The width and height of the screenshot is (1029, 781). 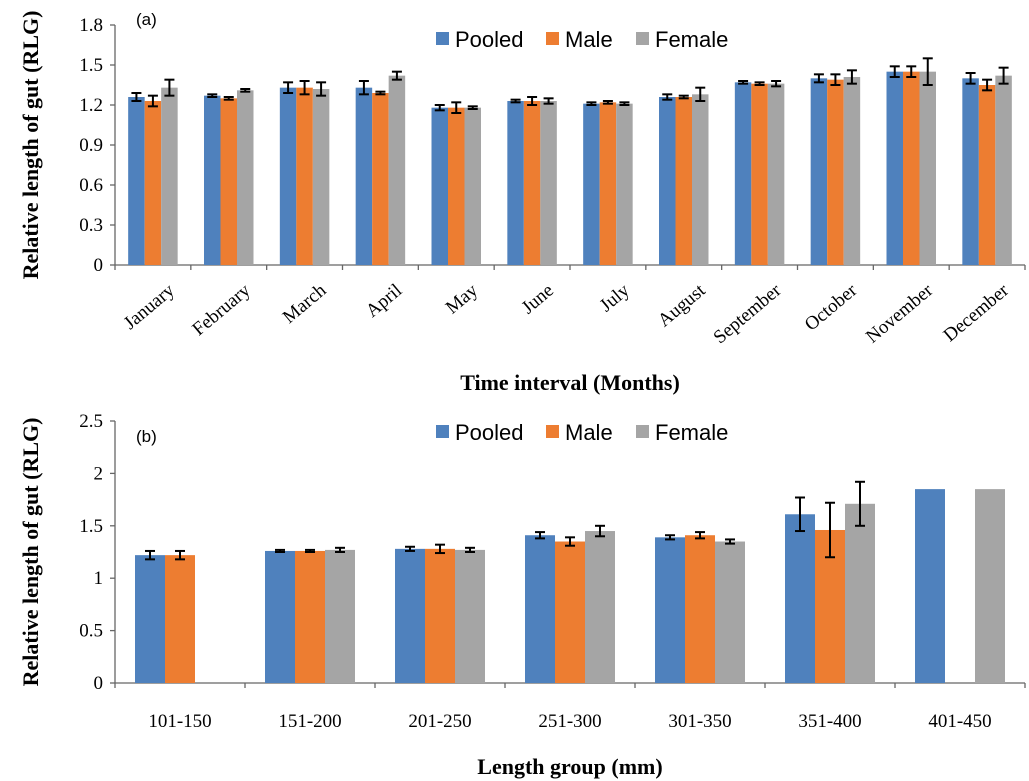 What do you see at coordinates (699, 721) in the screenshot?
I see `x-tick-label: 301-350` at bounding box center [699, 721].